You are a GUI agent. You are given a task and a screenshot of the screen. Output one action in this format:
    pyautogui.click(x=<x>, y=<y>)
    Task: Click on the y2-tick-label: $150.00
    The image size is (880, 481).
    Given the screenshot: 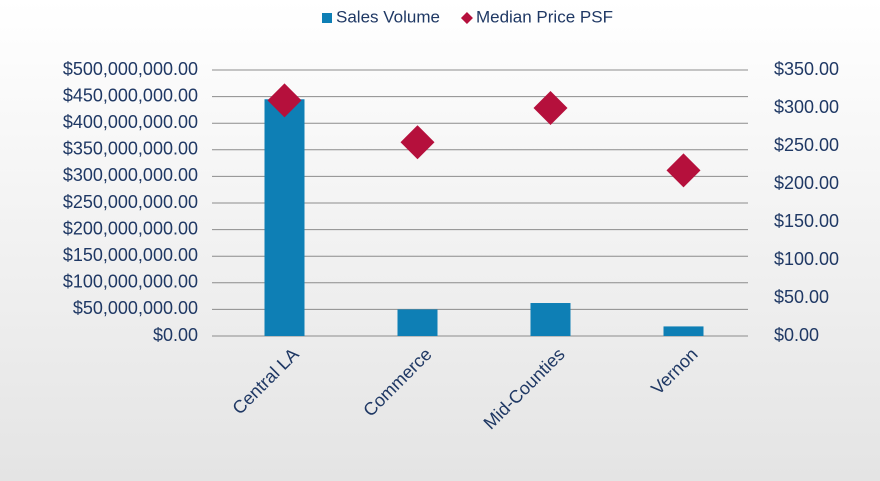 What is the action you would take?
    pyautogui.click(x=806, y=221)
    